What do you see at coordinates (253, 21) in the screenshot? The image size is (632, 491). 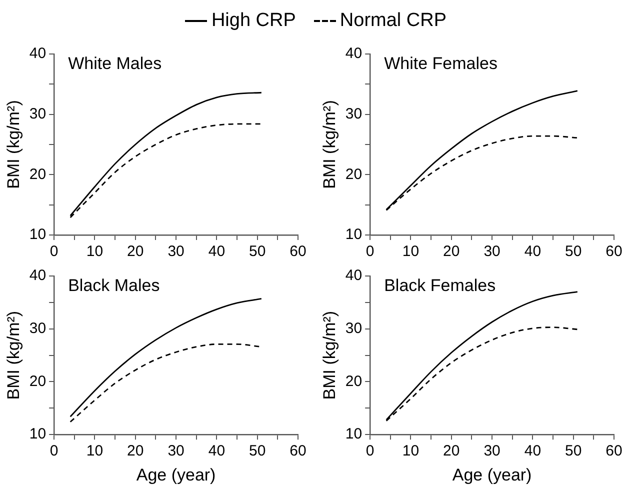 I see `legend-label: High CRP` at bounding box center [253, 21].